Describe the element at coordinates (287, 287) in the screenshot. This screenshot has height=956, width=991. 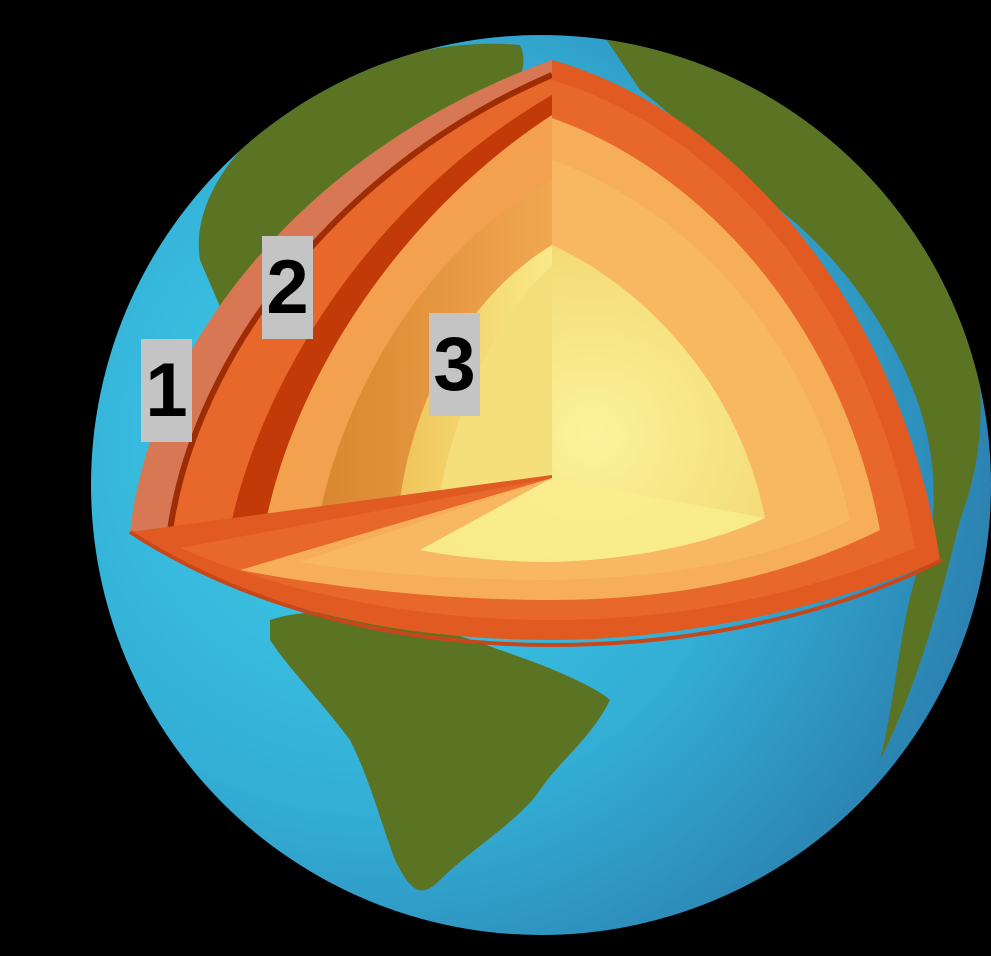
I see `layer-label-2: 2` at that location.